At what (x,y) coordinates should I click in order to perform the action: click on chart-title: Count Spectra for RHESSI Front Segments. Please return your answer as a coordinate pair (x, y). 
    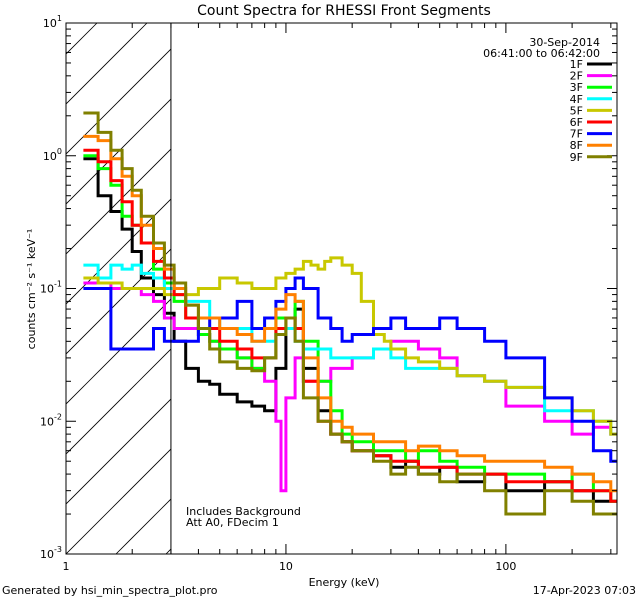
    Looking at the image, I should click on (344, 11).